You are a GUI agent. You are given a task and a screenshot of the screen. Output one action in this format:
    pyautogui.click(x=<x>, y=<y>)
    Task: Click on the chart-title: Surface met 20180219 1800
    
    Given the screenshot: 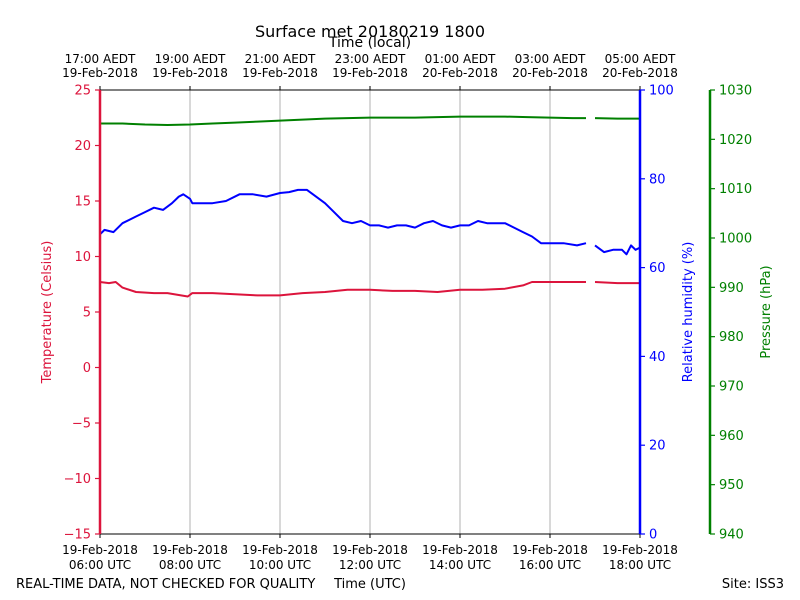 What is the action you would take?
    pyautogui.click(x=370, y=31)
    